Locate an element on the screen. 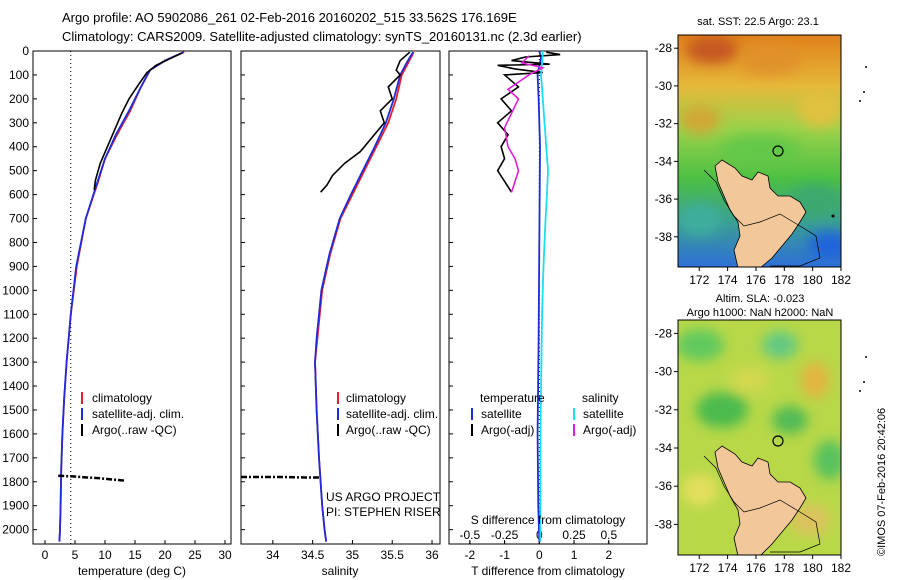 This screenshot has width=900, height=580. sst-map-title: sat. SST: 22.5 Argo: 23.1 is located at coordinates (758, 22).